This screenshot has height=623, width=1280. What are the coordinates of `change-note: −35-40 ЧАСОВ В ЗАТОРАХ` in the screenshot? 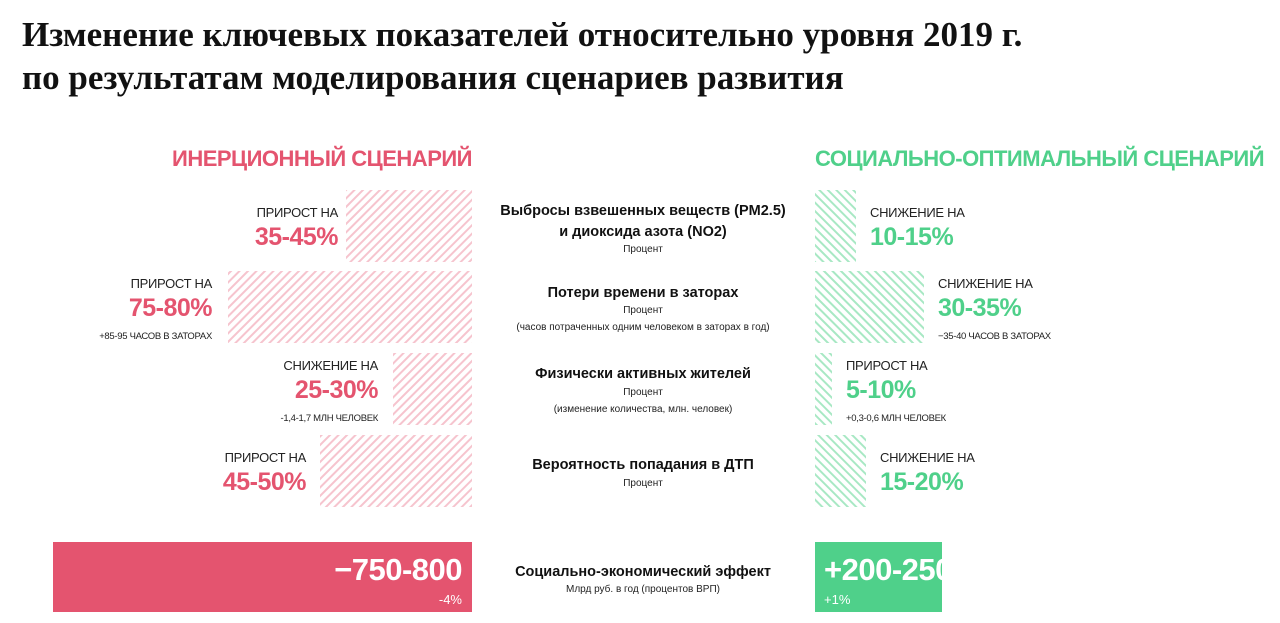 It's located at (995, 336).